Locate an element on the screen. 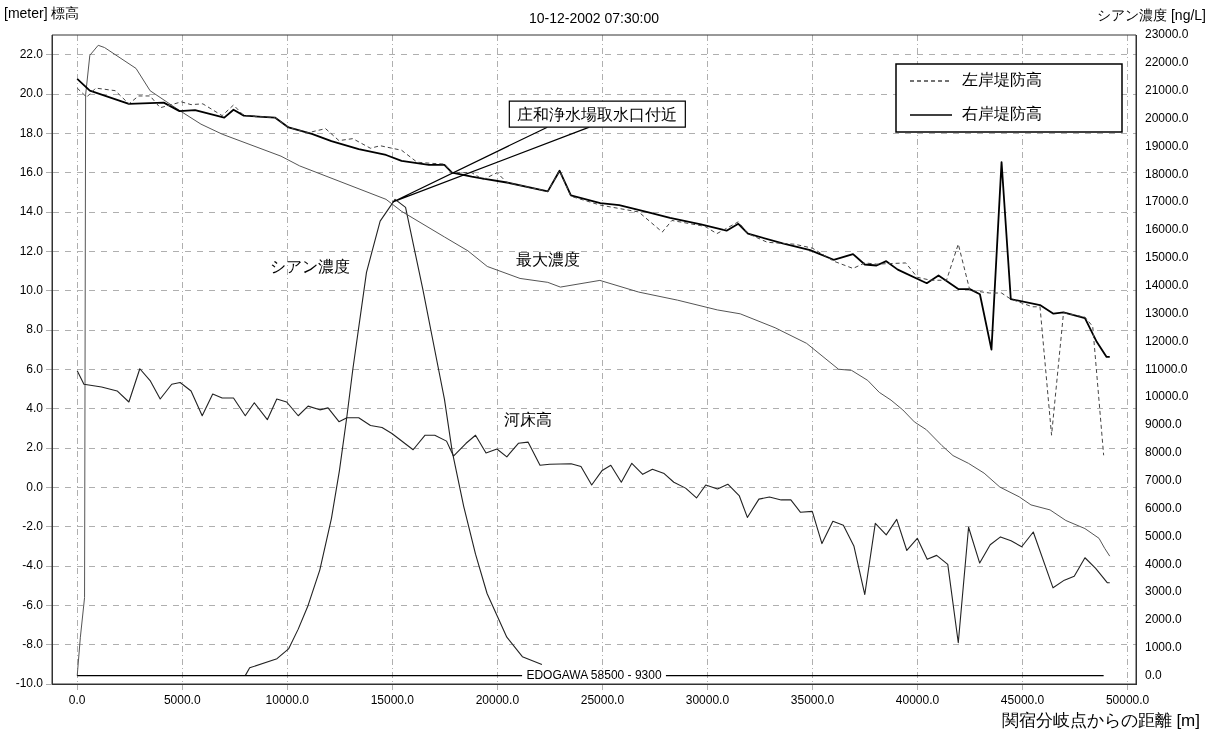 The height and width of the screenshot is (733, 1210). y2-tick-label: 7000.0 is located at coordinates (1164, 479).